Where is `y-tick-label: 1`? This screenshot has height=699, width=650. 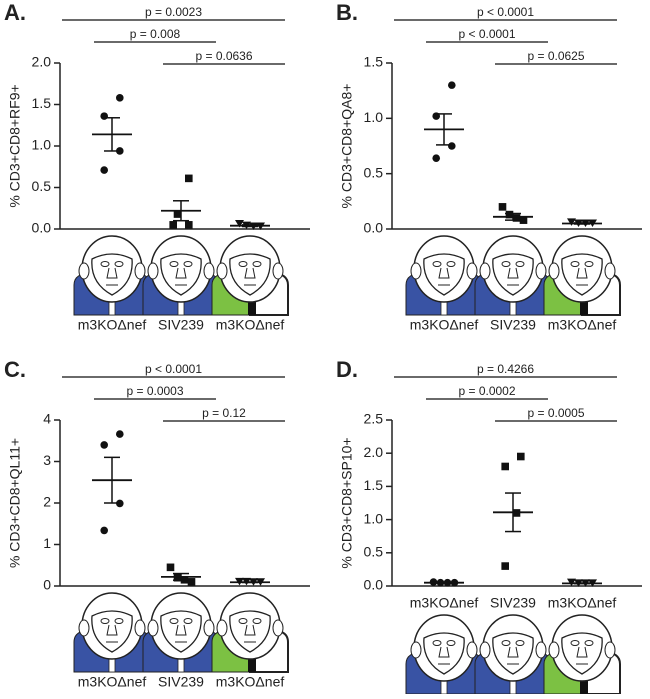 y-tick-label: 1 is located at coordinates (47, 543).